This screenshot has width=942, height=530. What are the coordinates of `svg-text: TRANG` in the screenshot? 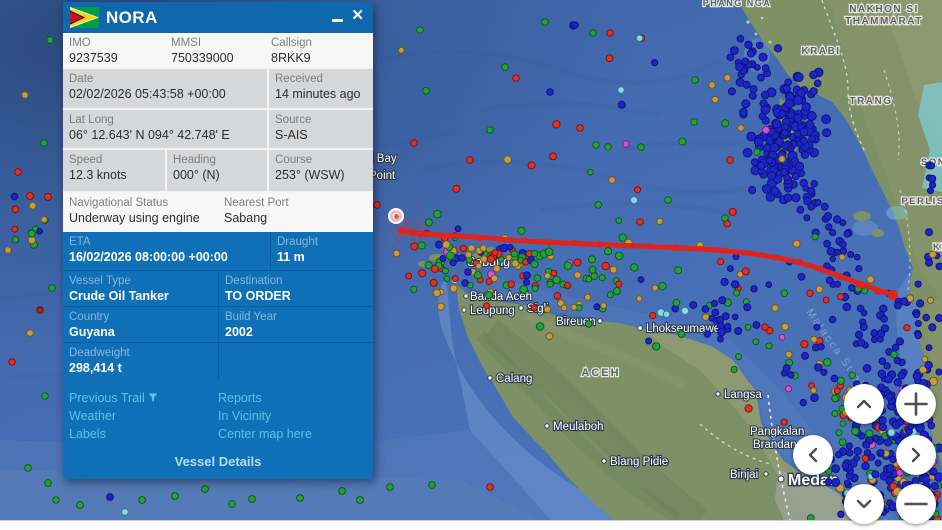 It's located at (870, 101).